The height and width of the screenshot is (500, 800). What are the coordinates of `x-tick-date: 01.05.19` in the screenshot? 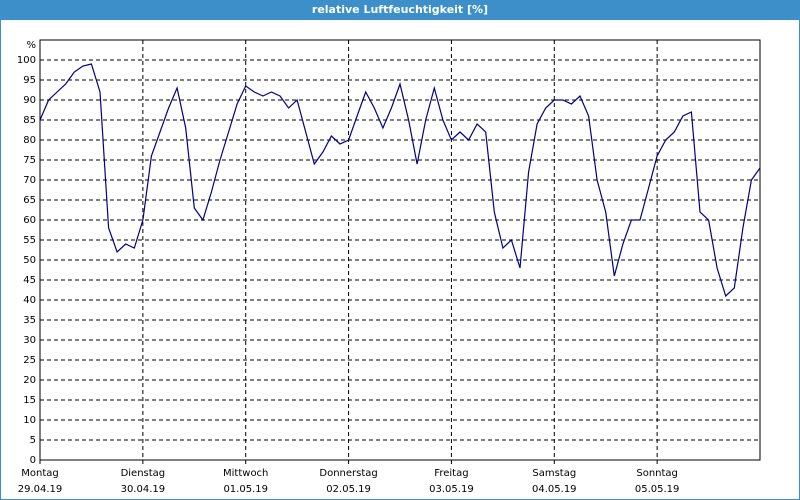 It's located at (245, 489).